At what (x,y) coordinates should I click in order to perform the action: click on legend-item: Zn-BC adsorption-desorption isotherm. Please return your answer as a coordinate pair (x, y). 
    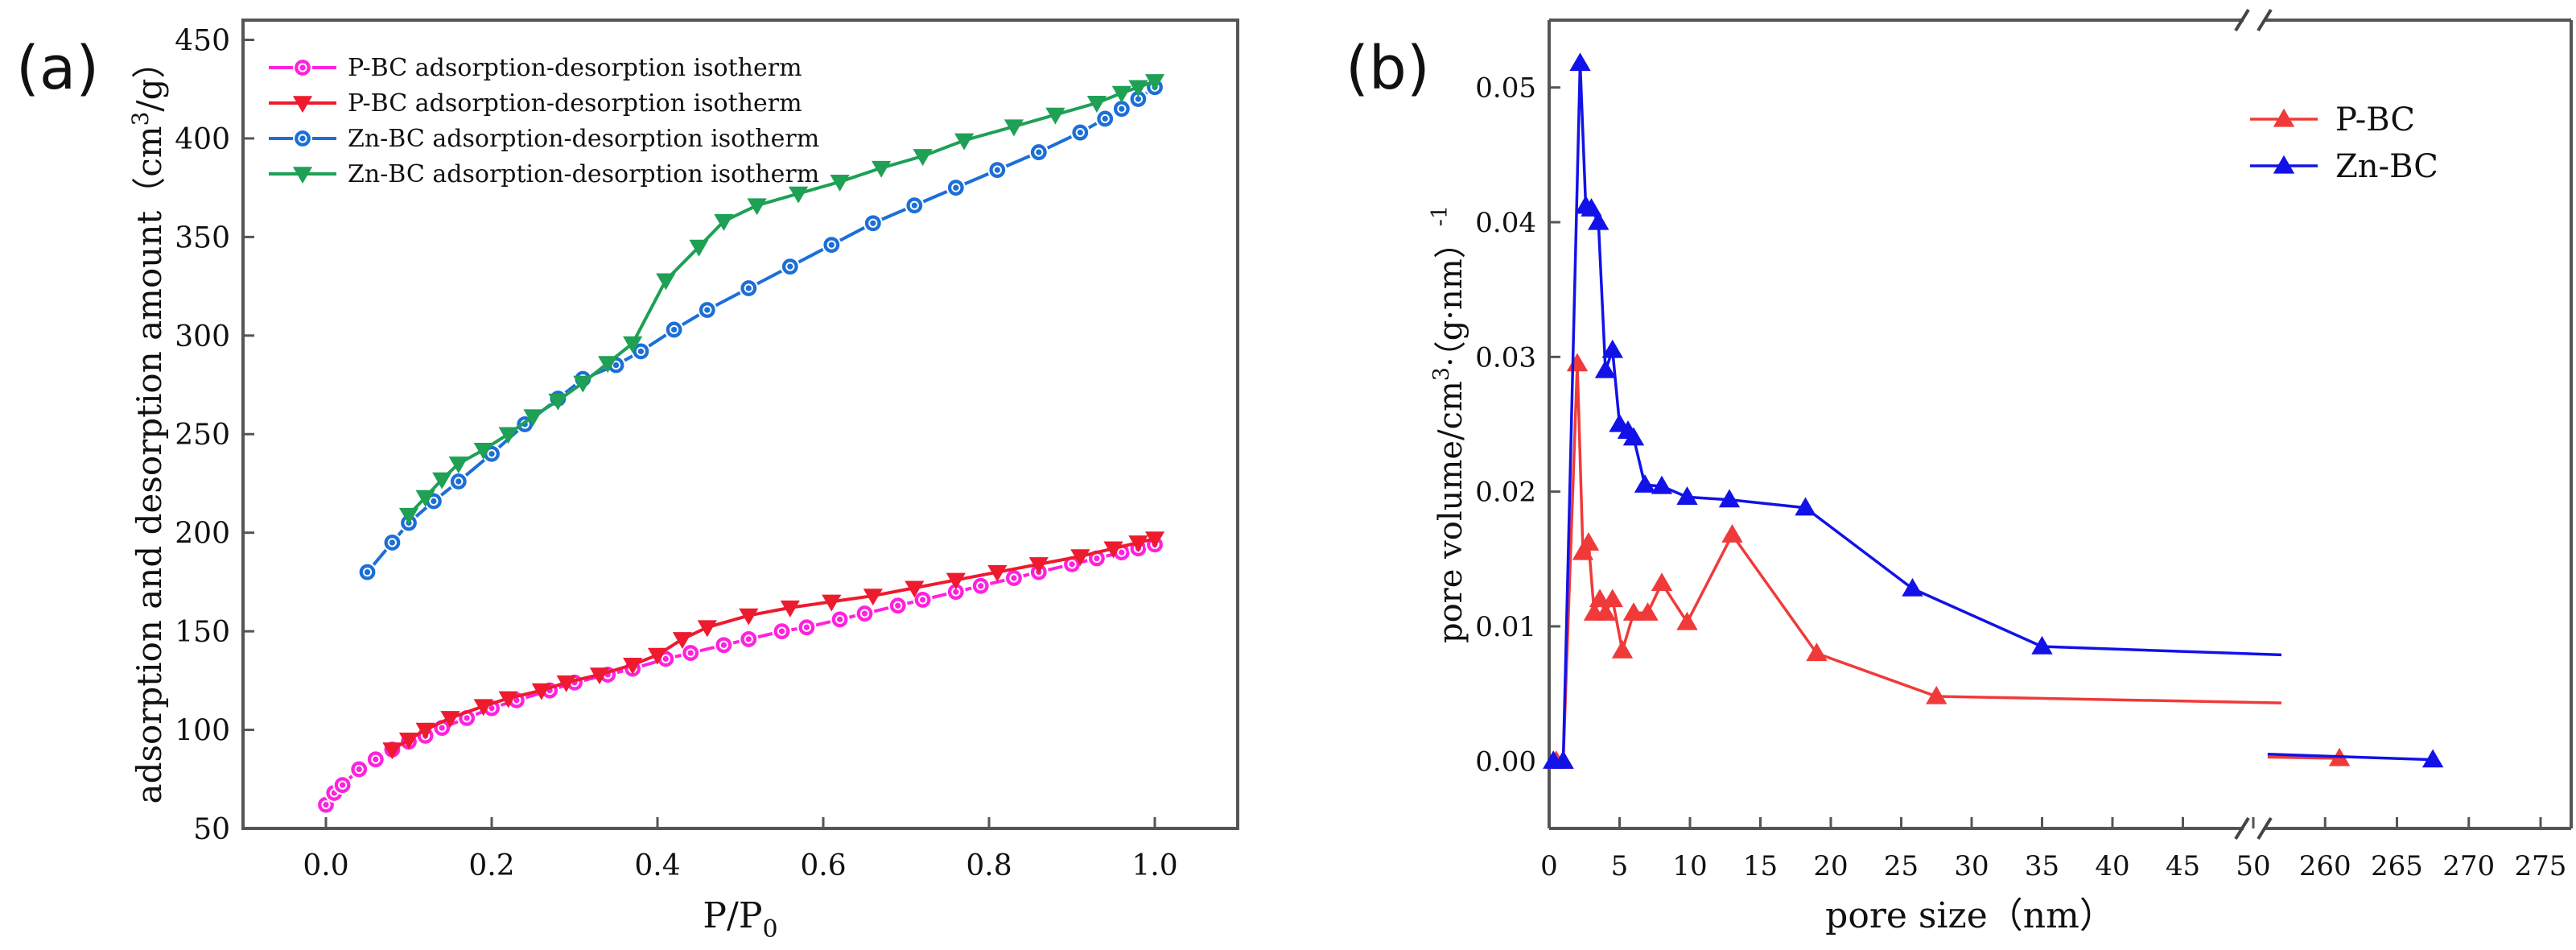
    Looking at the image, I should click on (544, 174).